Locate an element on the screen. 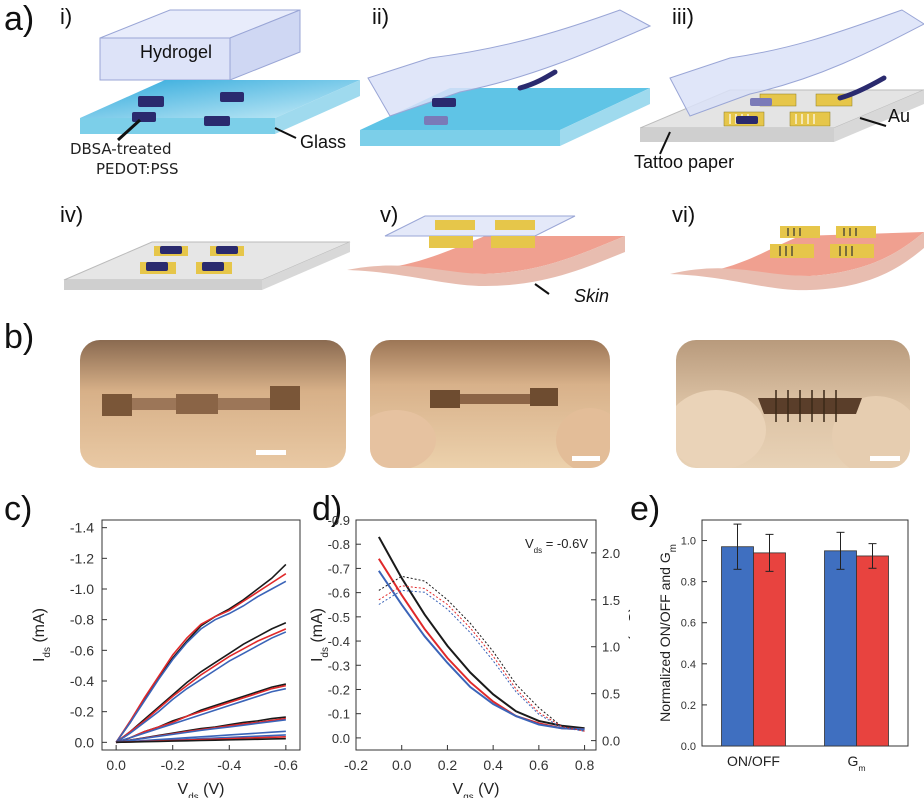 The height and width of the screenshot is (798, 924). y-tick-label: 0.2 is located at coordinates (688, 706).